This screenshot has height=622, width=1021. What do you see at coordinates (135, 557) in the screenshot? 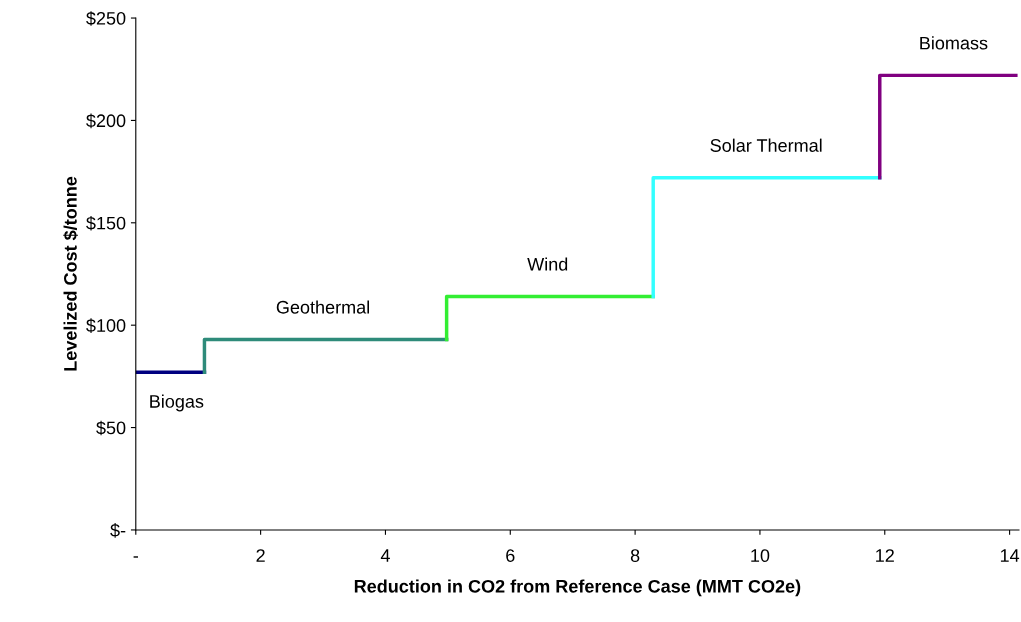
I see `x-tick-label: -` at bounding box center [135, 557].